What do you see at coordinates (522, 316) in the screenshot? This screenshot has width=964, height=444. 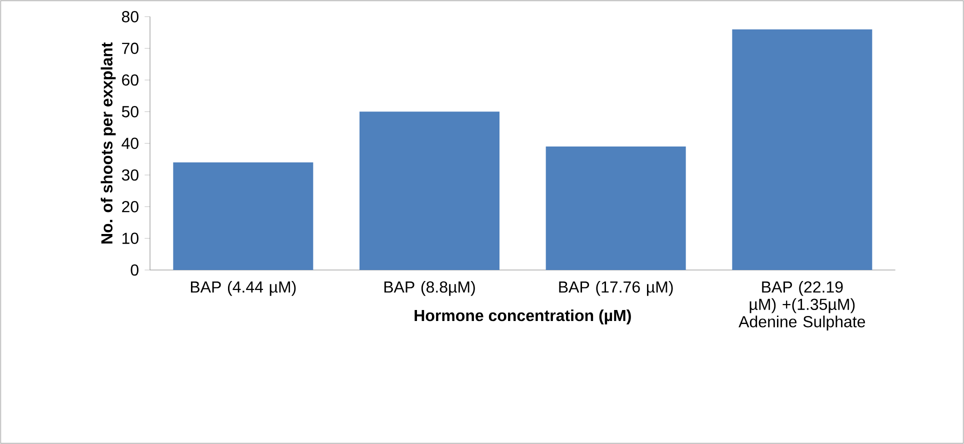 I see `x-axis-title: Hormone concentration (µM)` at bounding box center [522, 316].